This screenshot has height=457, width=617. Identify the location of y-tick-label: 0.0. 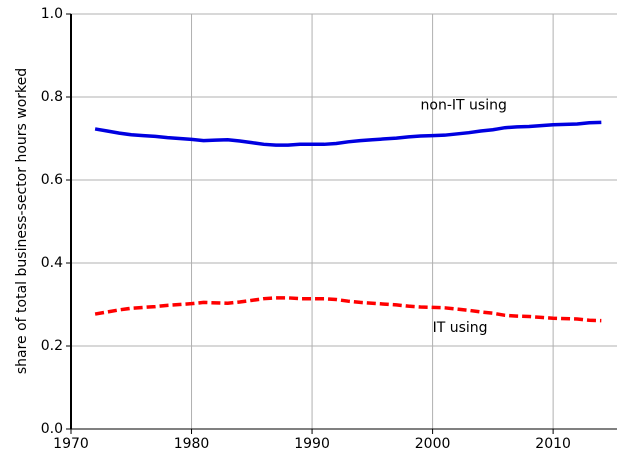
(52, 429).